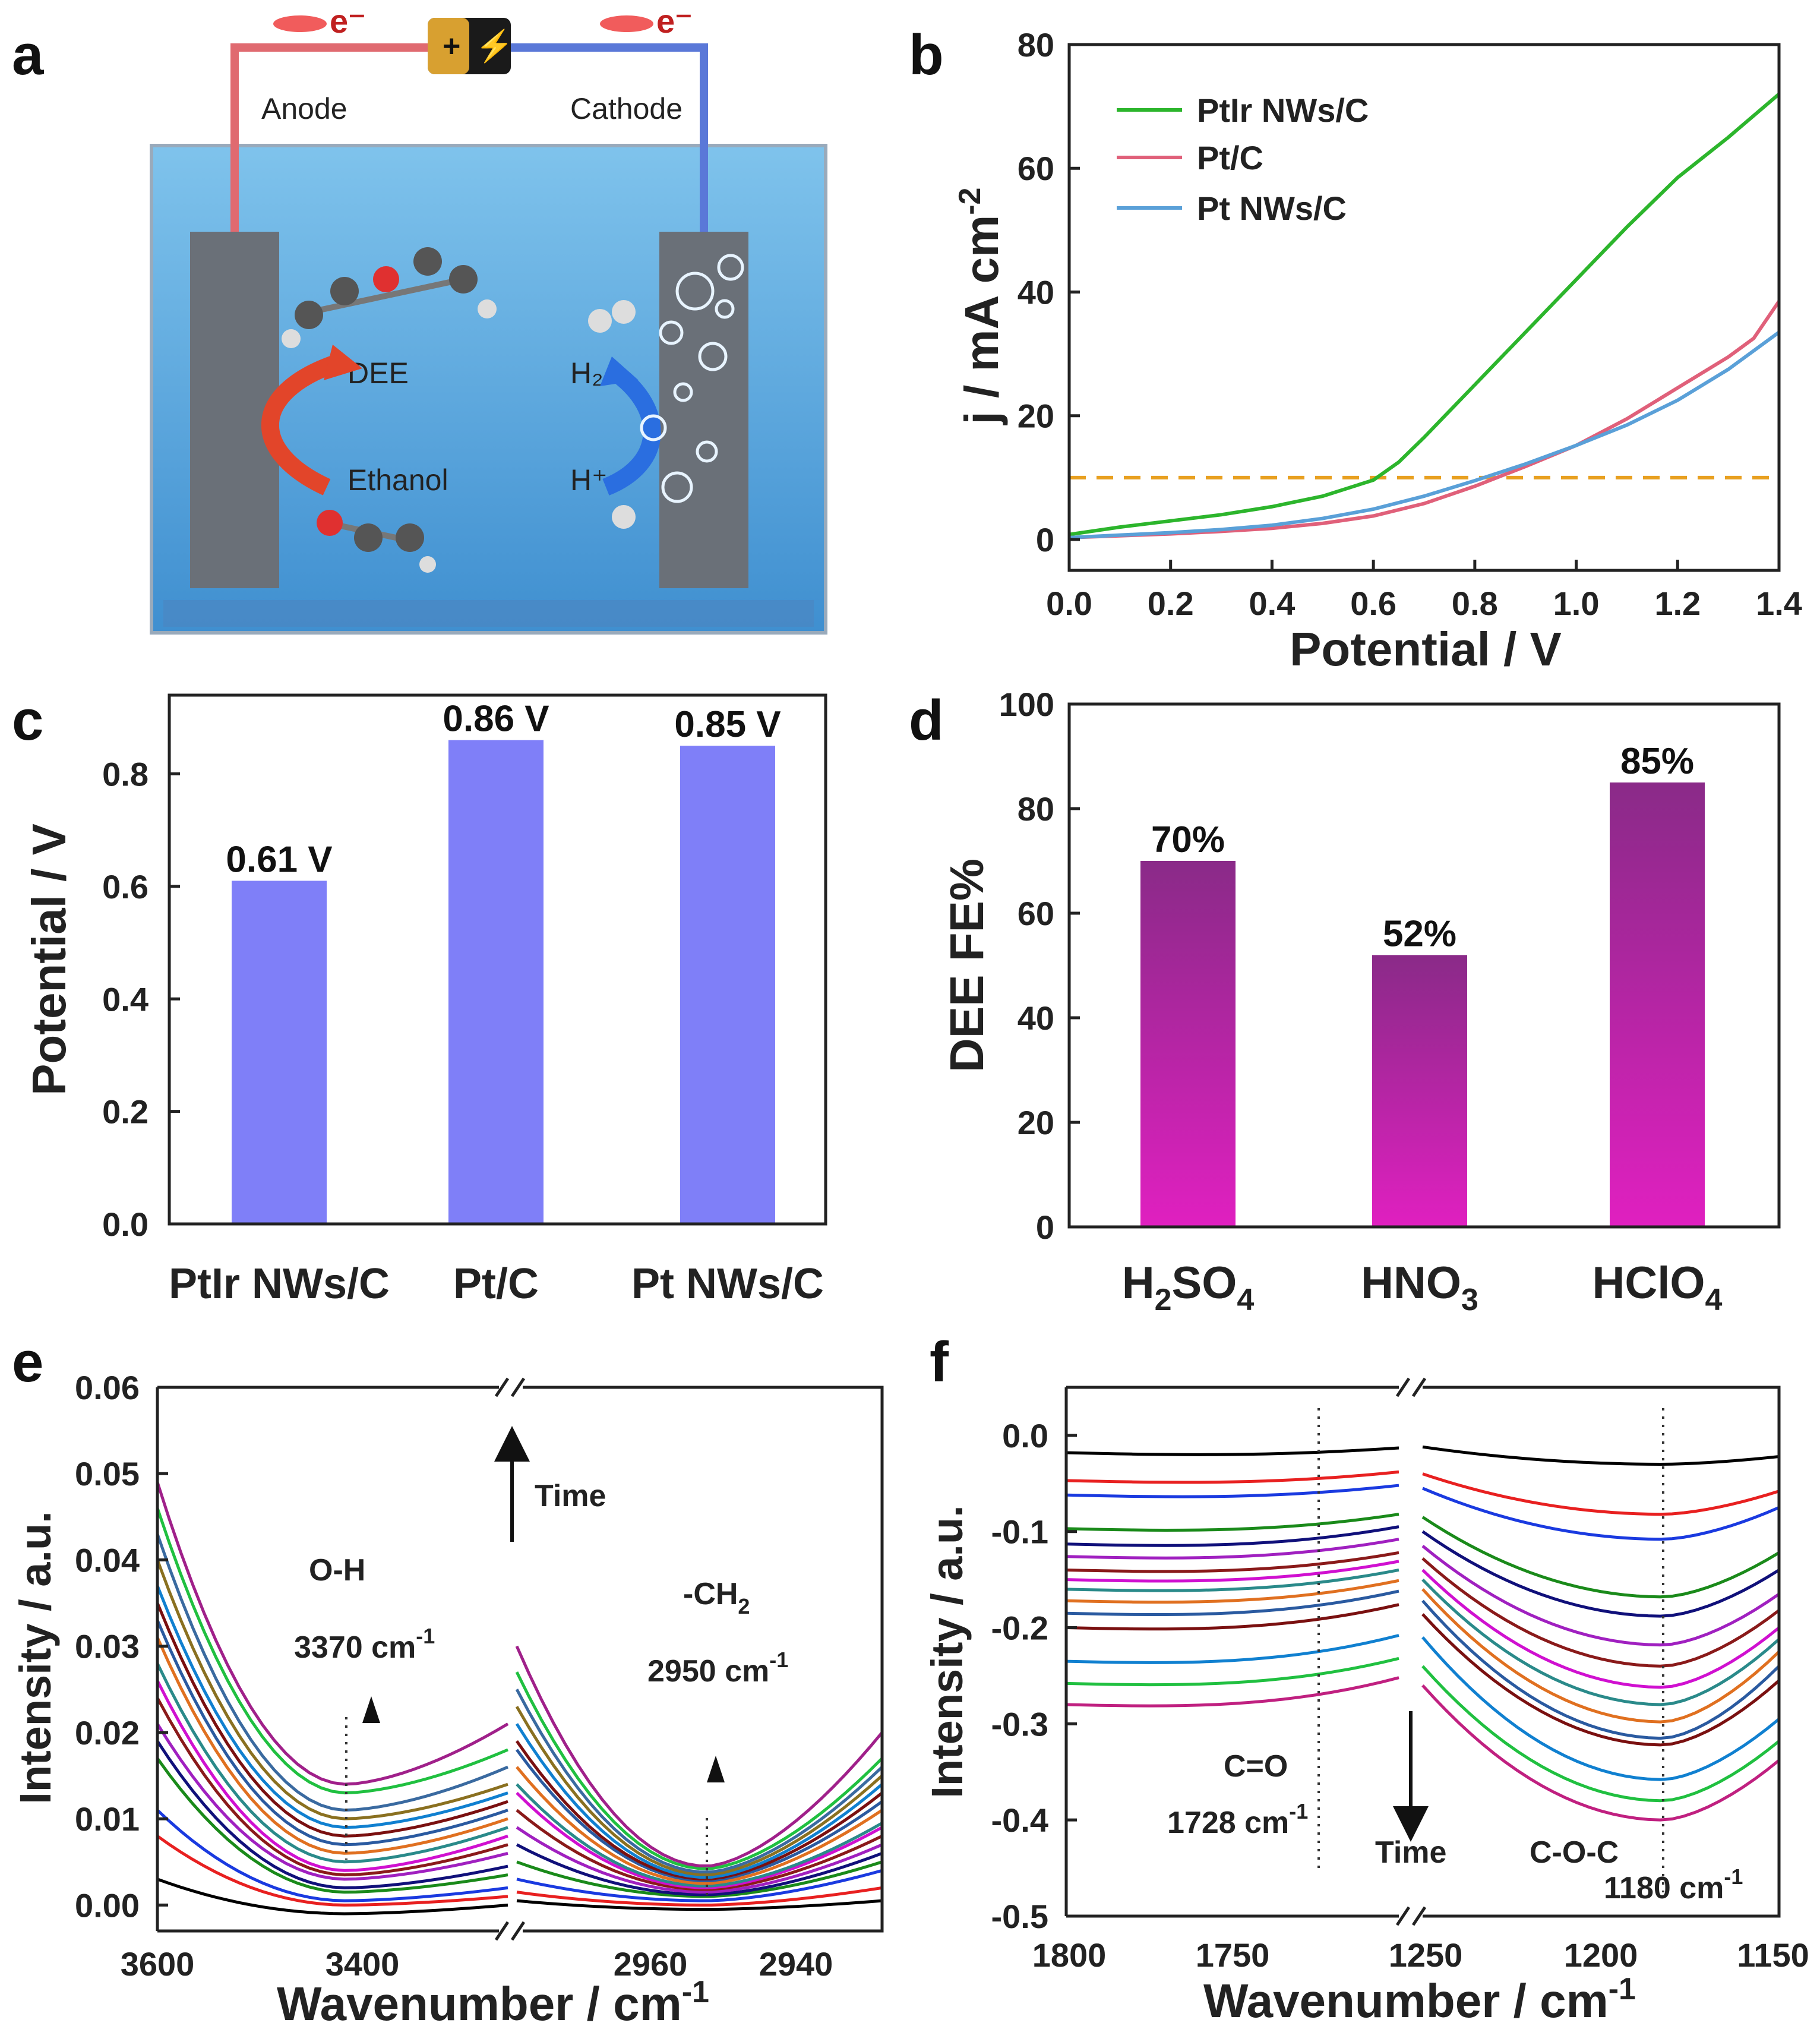  Describe the element at coordinates (1188, 839) in the screenshot. I see `d-data-label-0: 70%` at that location.